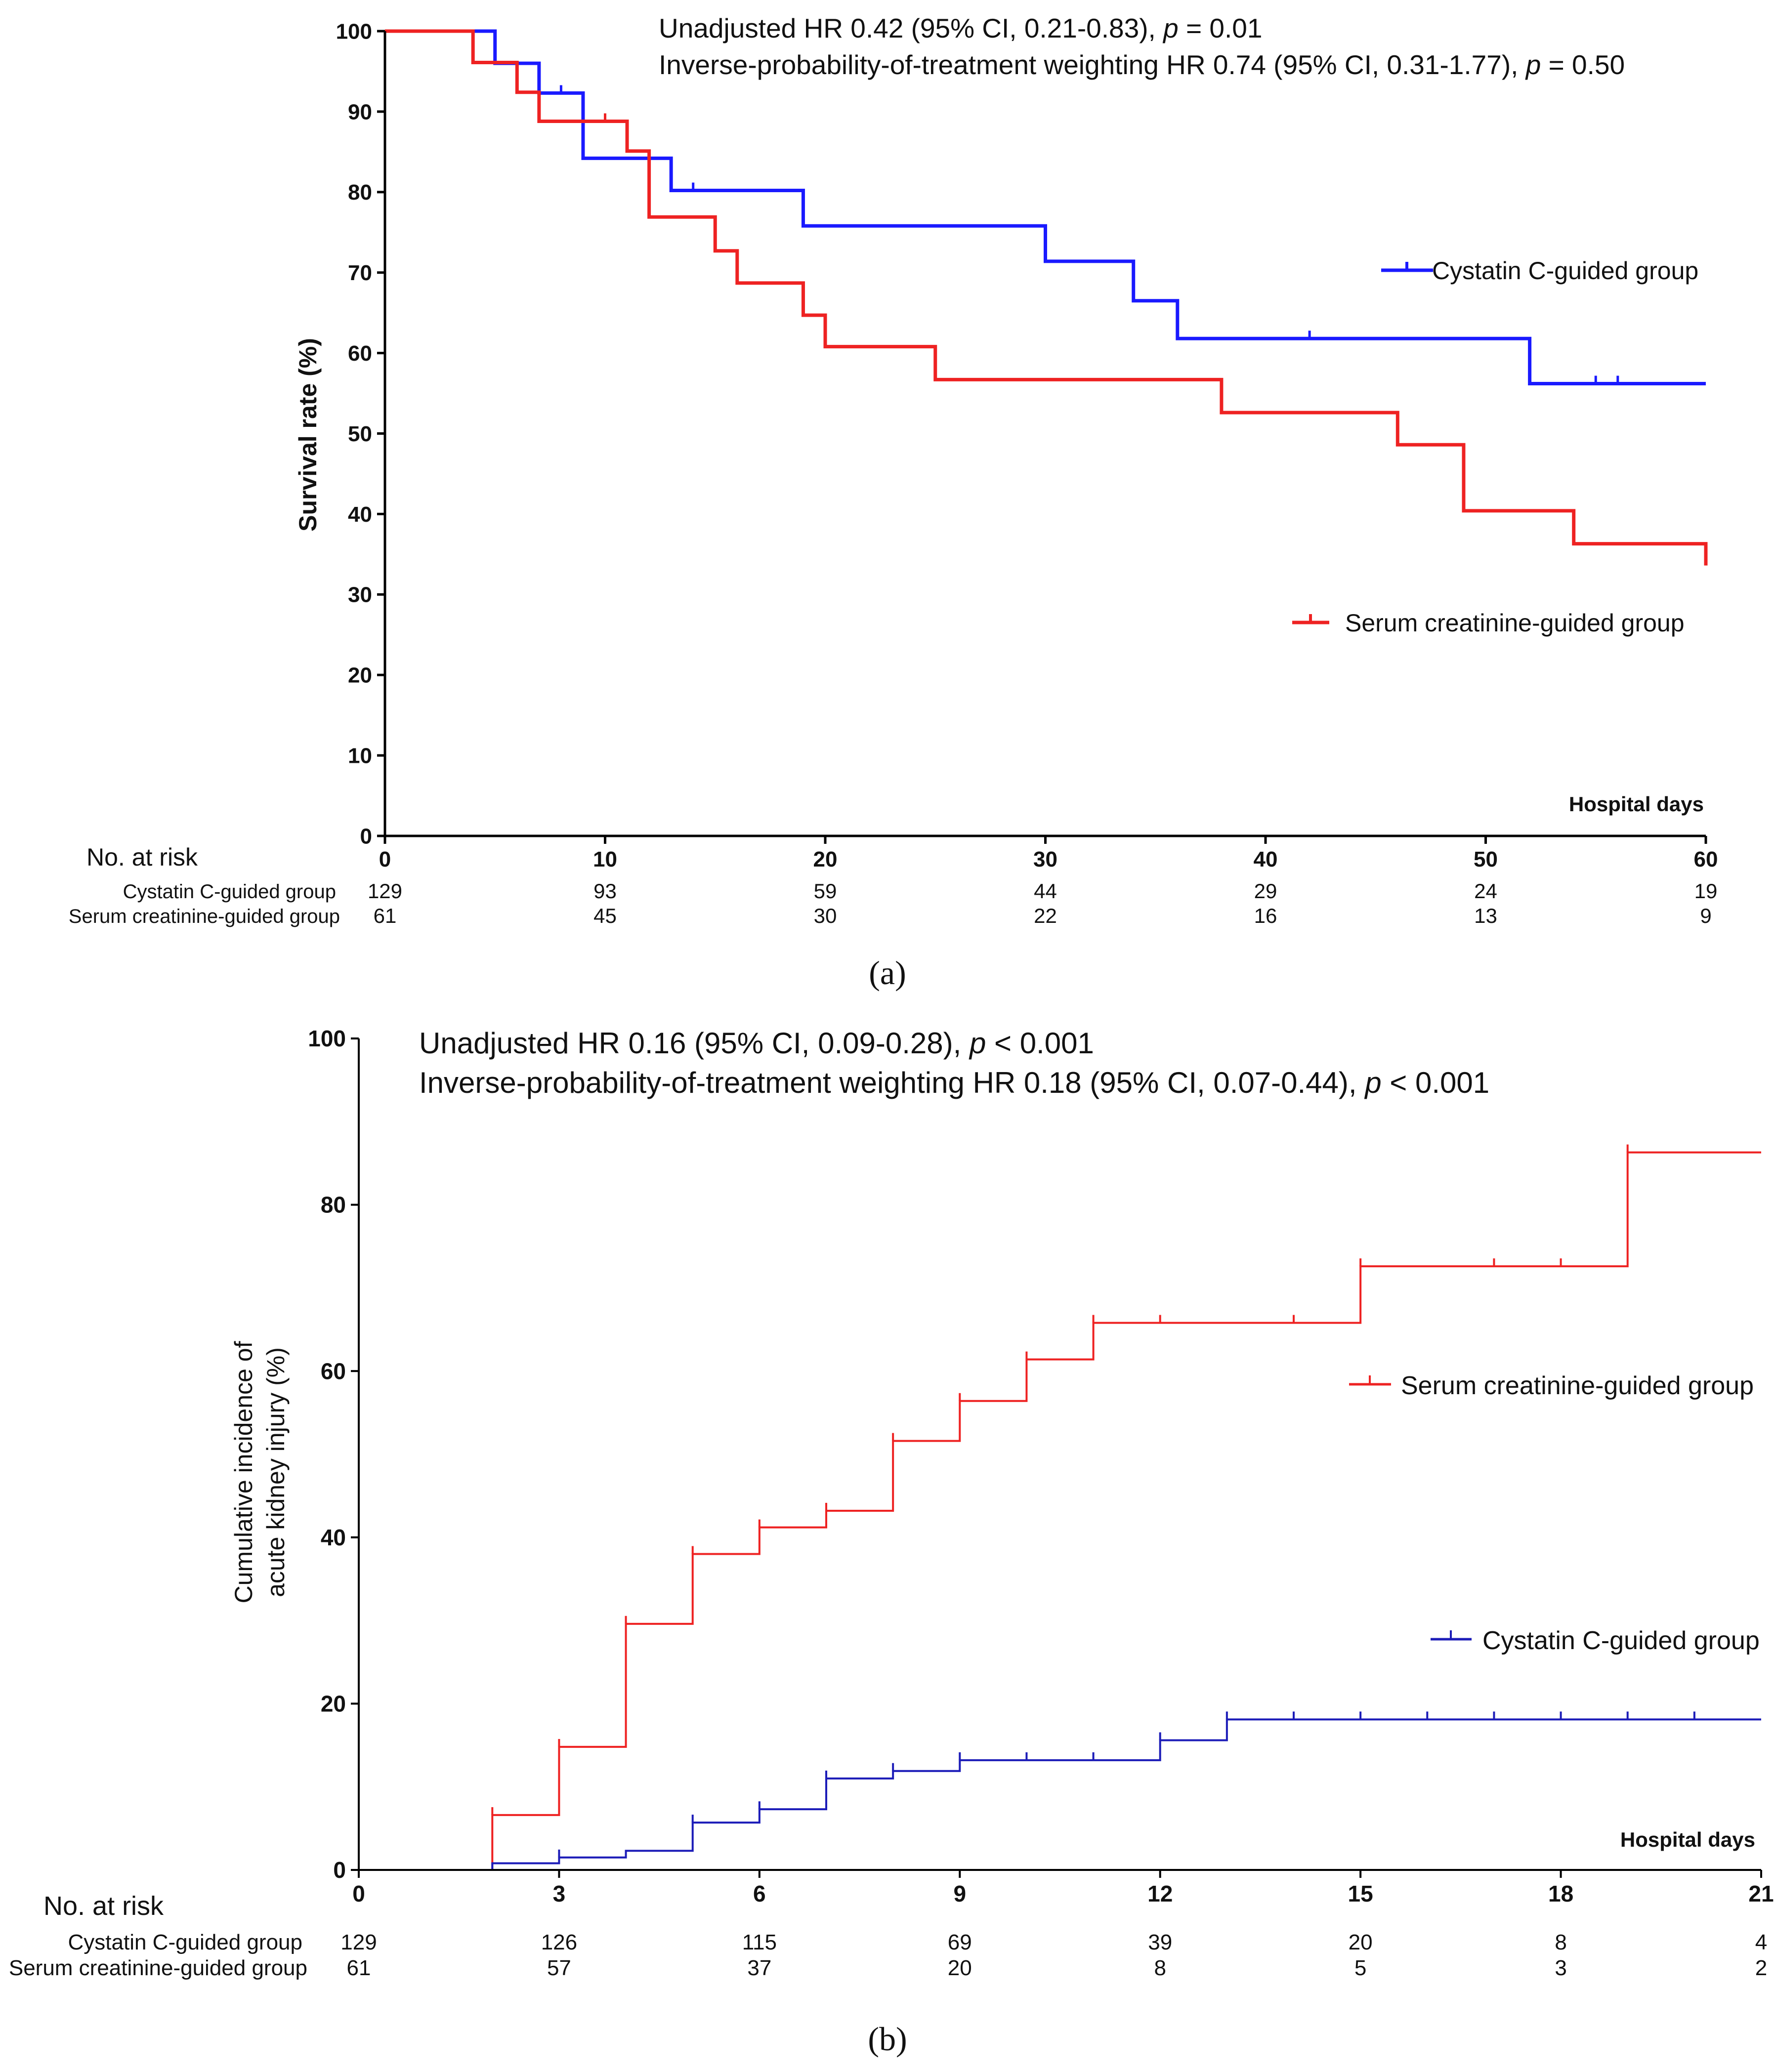 The width and height of the screenshot is (1775, 2072). I want to click on risk-cell: 93, so click(605, 891).